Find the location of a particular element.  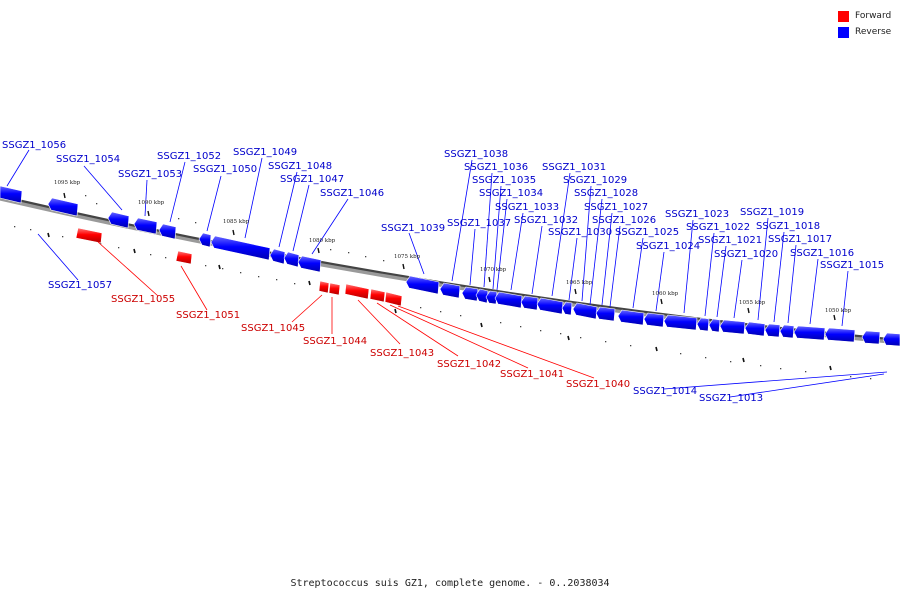

gene-label: SSGZ1_1019 is located at coordinates (772, 212).